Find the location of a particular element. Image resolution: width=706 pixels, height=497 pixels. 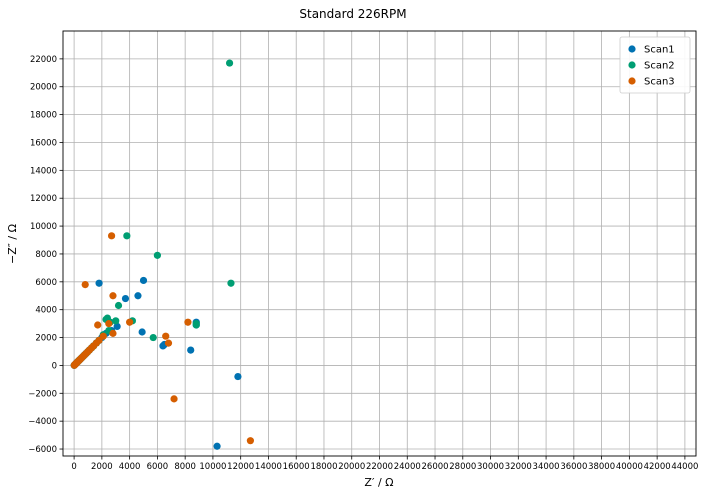

x-tick-label: 40000 is located at coordinates (629, 467).